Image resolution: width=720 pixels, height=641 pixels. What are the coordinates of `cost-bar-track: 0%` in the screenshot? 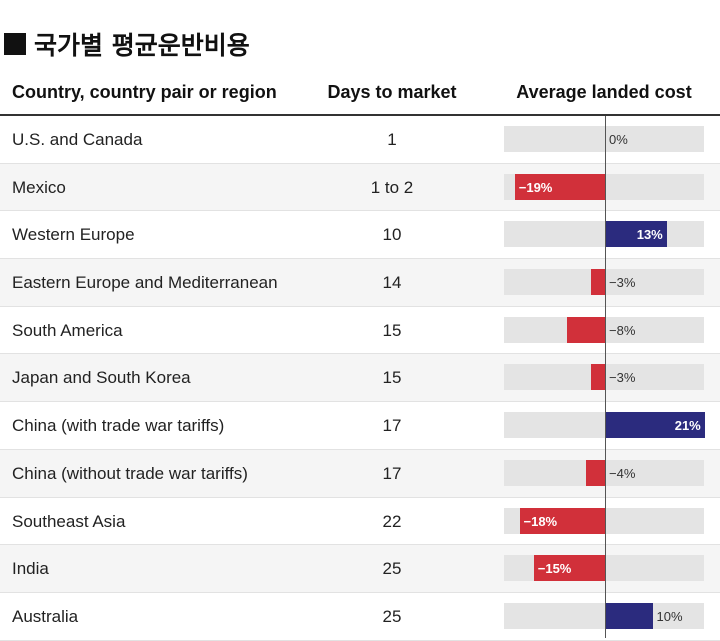 It's located at (604, 139).